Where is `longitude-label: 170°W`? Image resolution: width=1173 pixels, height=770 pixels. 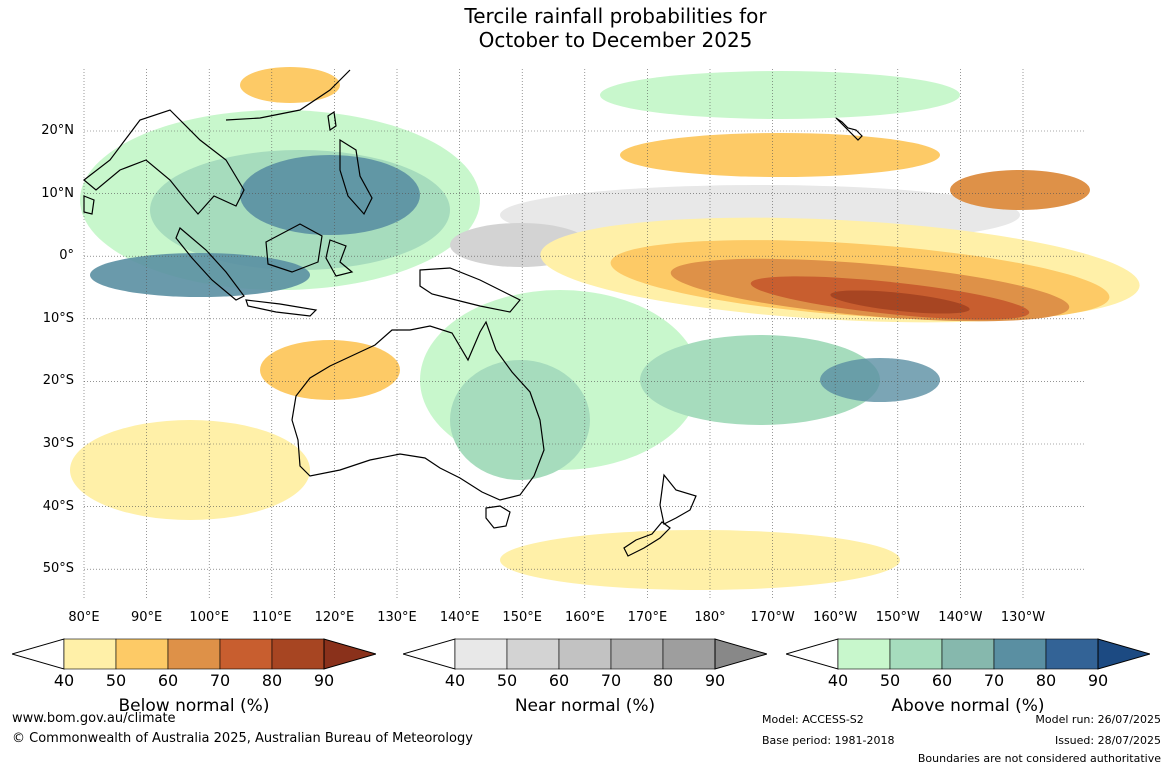
longitude-label: 170°W is located at coordinates (772, 617).